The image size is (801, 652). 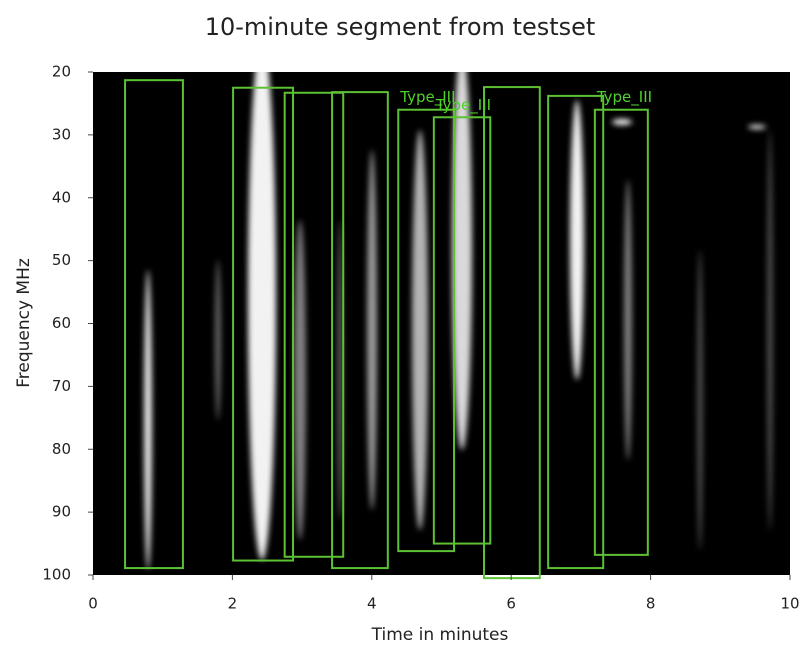 I want to click on x-tick-label: 6, so click(x=511, y=604).